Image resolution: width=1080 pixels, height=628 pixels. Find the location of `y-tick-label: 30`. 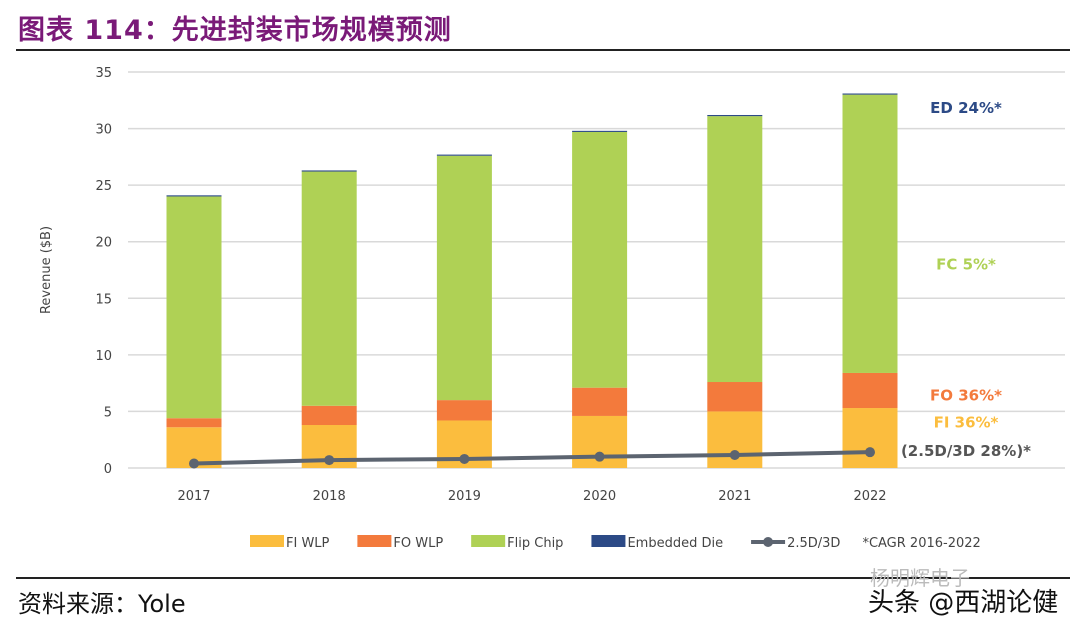

y-tick-label: 30 is located at coordinates (103, 130).